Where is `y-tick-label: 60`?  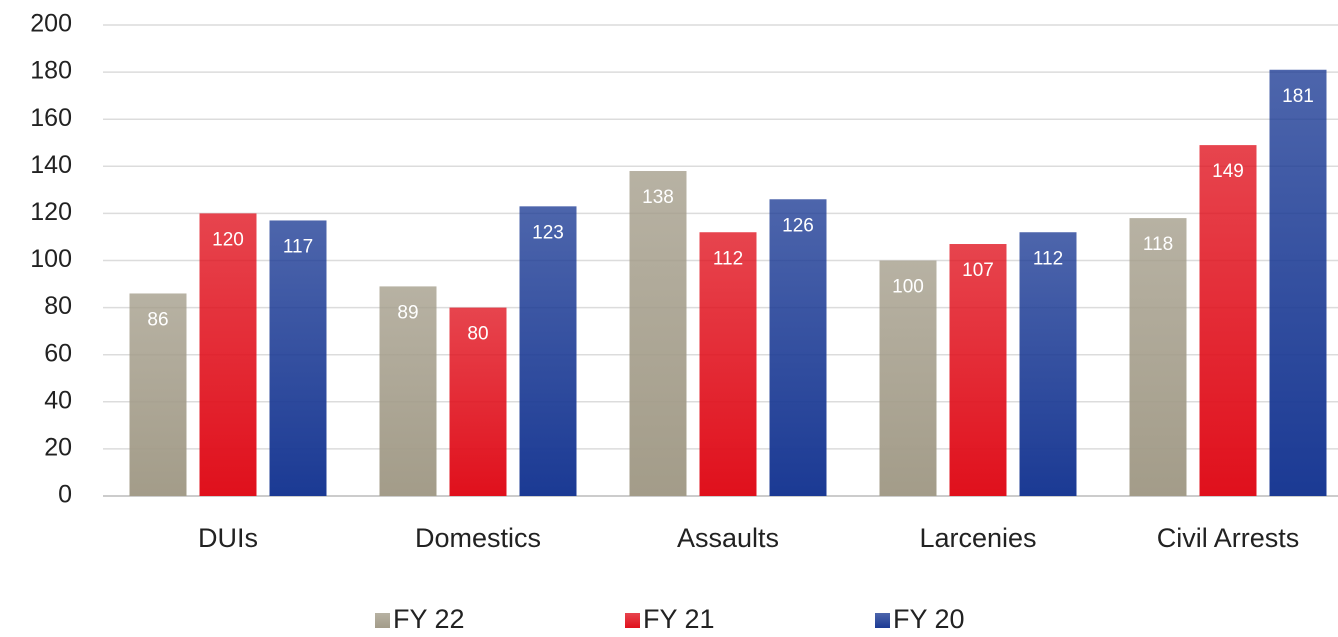
y-tick-label: 60 is located at coordinates (58, 353).